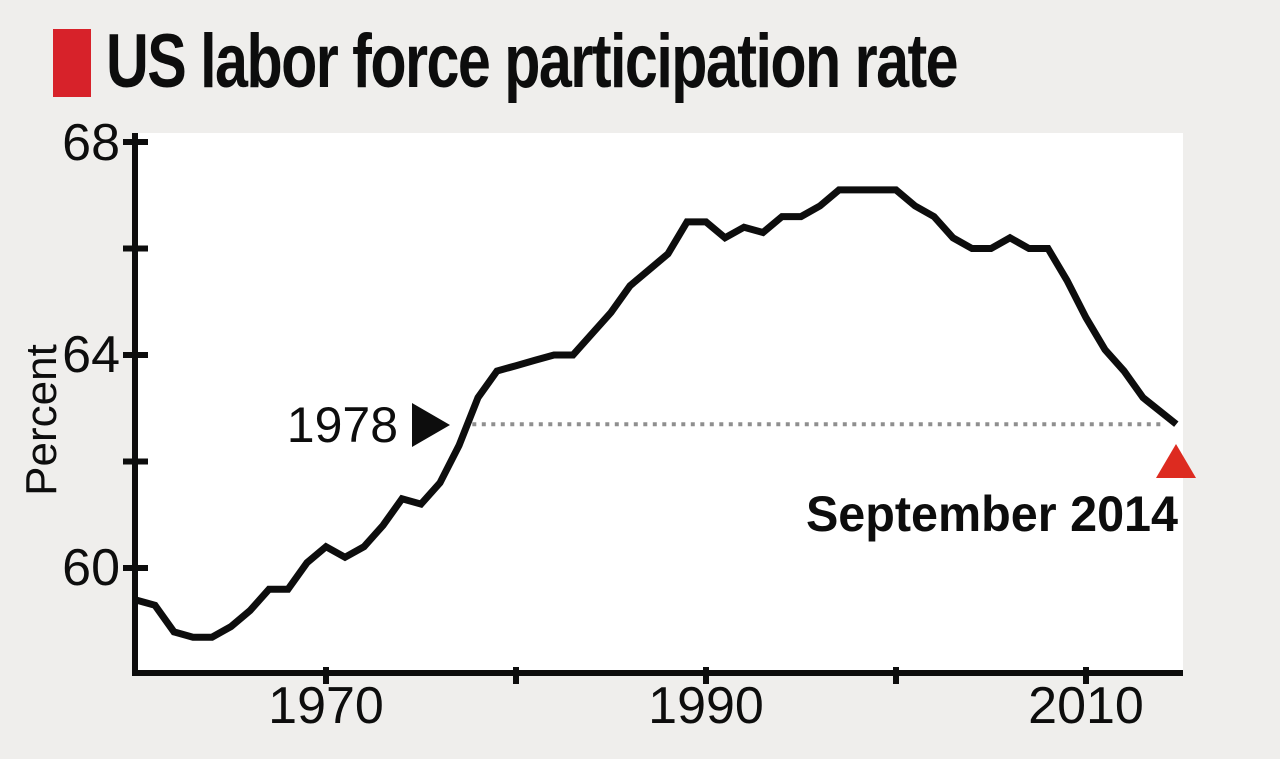  What do you see at coordinates (342, 425) in the screenshot?
I see `annotation-1978-label: 1978` at bounding box center [342, 425].